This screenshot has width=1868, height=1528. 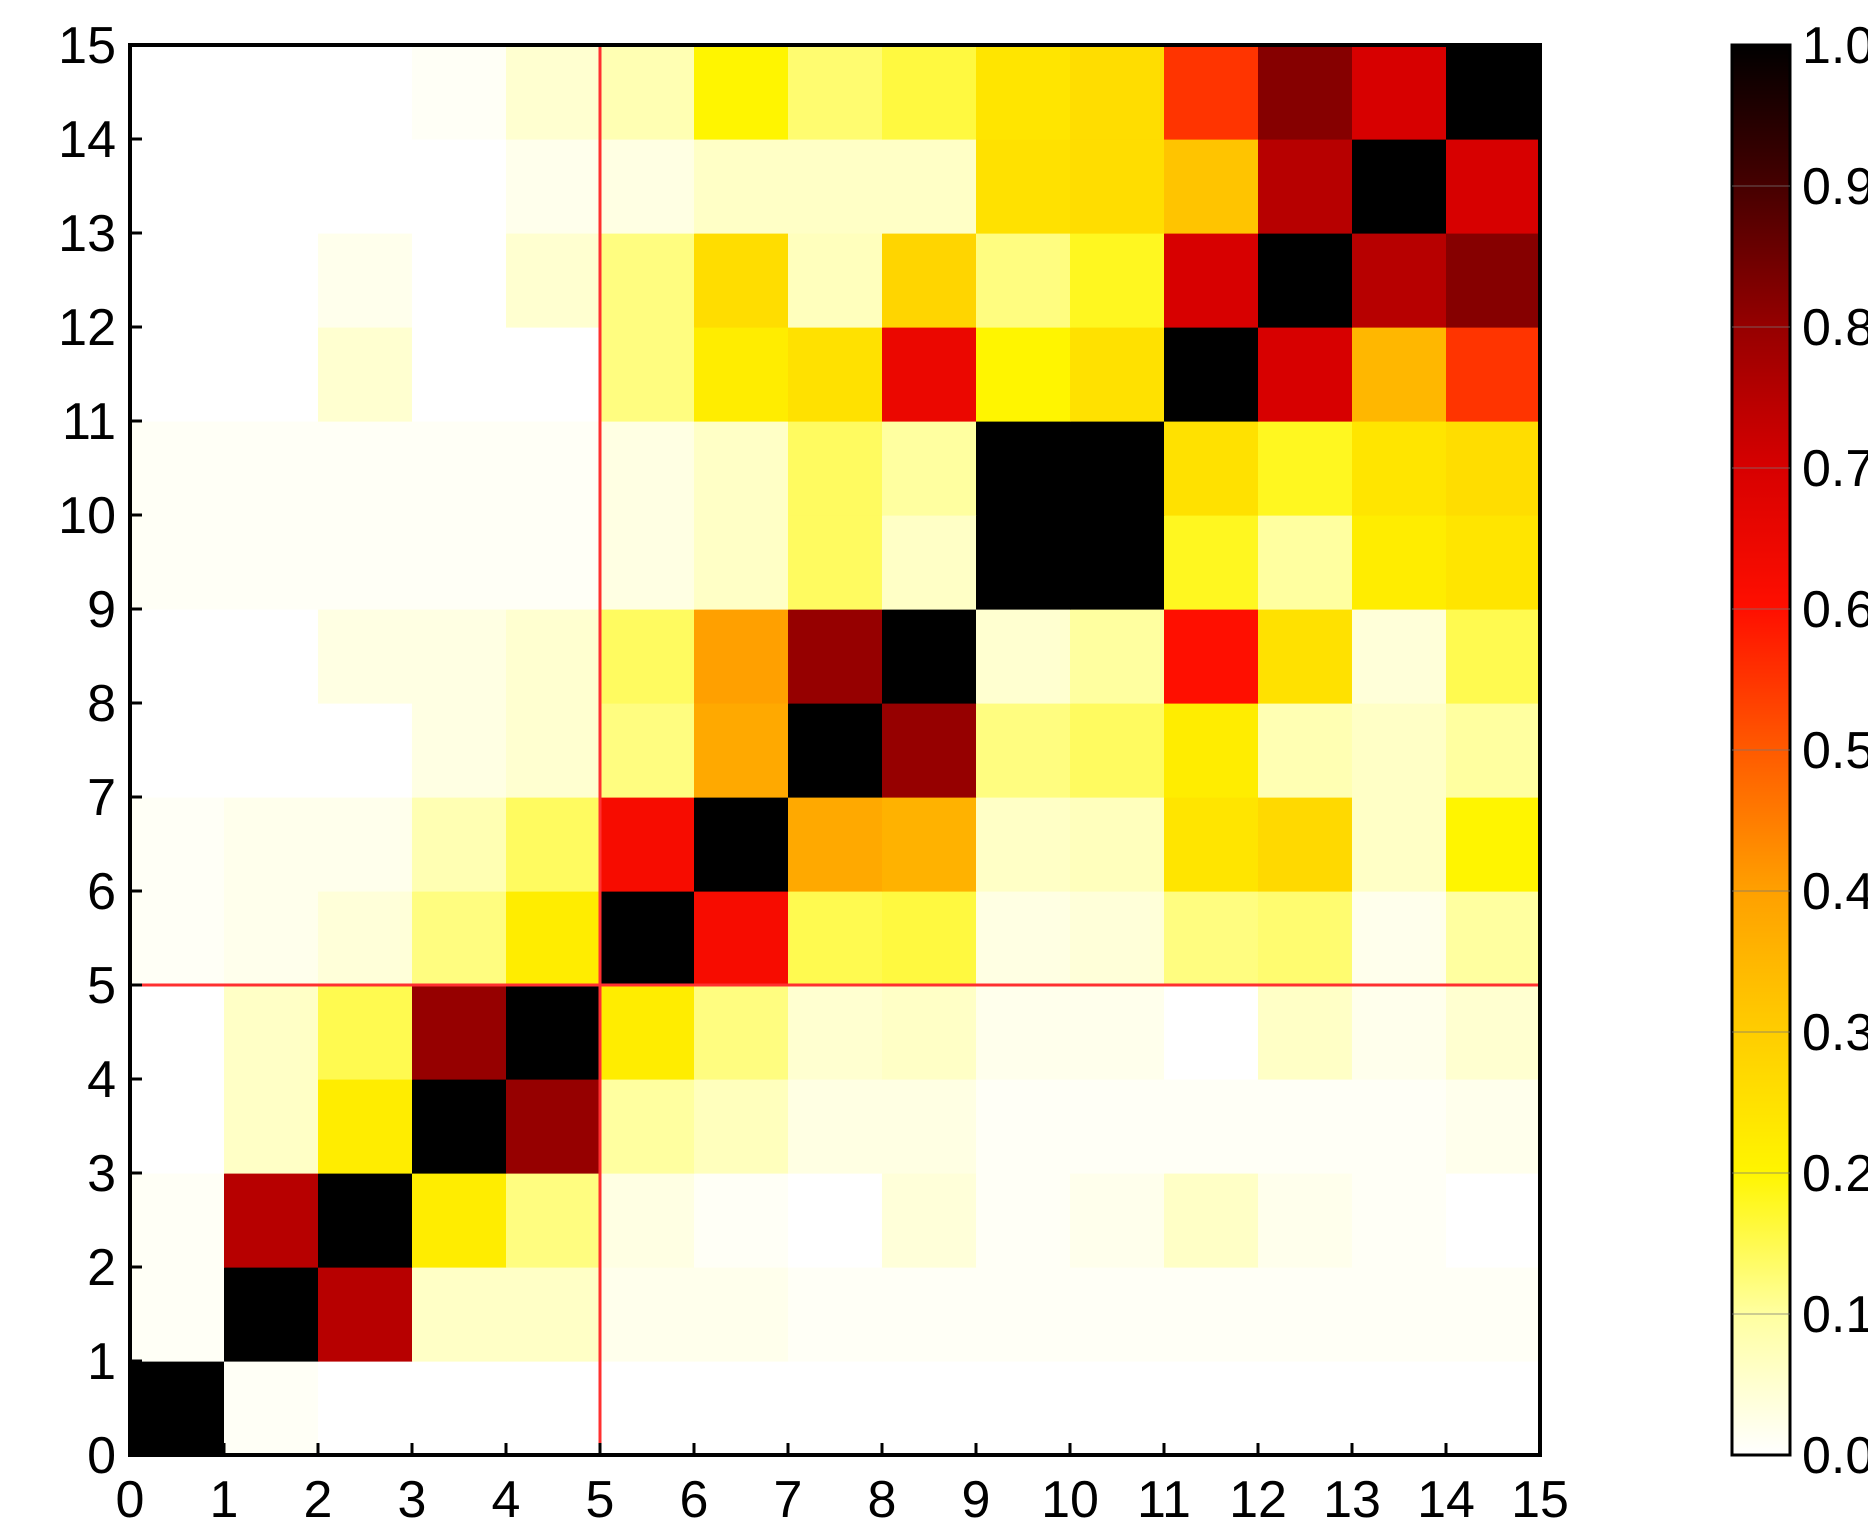 What do you see at coordinates (318, 1499) in the screenshot?
I see `x-tick-label: 2` at bounding box center [318, 1499].